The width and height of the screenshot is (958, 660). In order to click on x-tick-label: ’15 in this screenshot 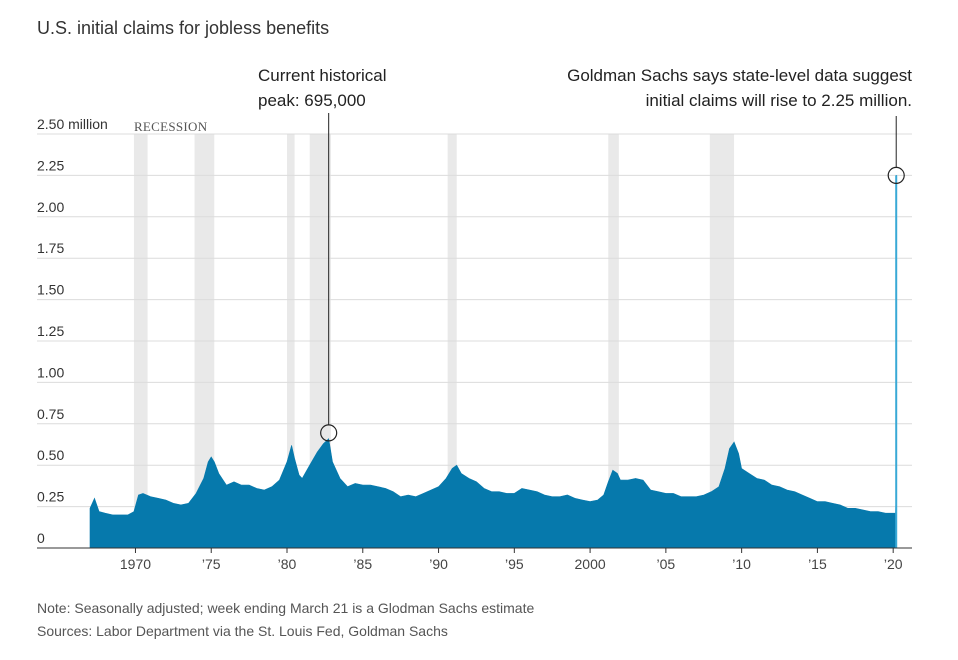, I will do `click(817, 564)`.